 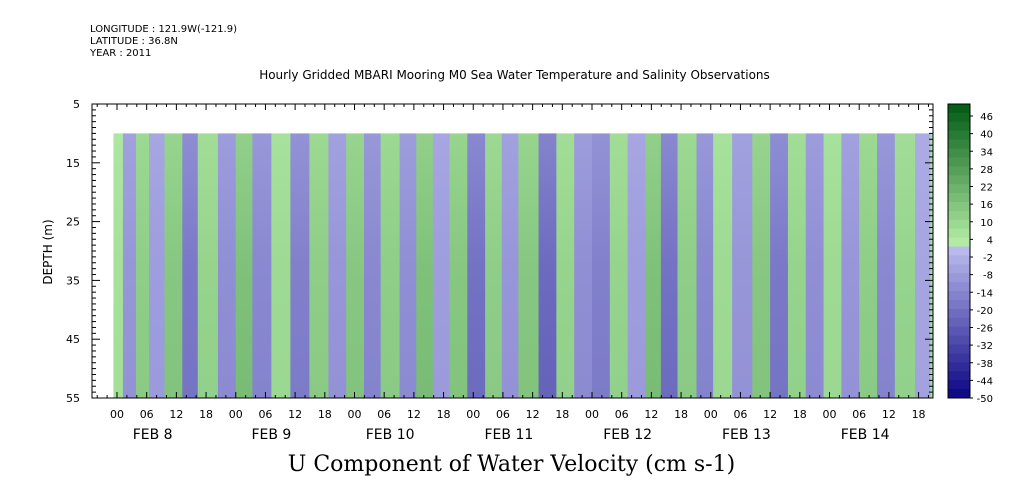 I want to click on y-tick-label: 5, so click(x=76, y=104).